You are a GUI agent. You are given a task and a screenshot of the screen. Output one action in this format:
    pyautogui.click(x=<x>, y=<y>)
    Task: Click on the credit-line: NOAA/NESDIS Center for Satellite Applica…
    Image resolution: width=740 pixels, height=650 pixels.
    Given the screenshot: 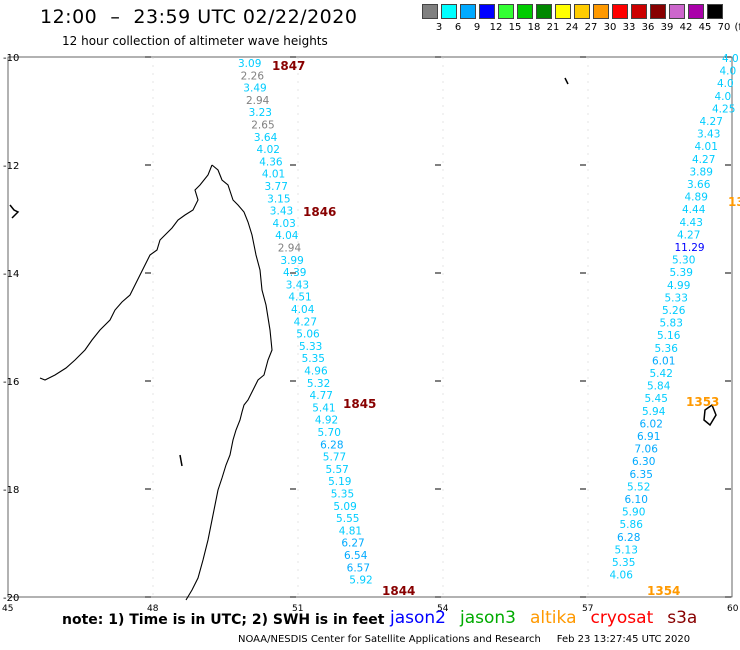 What is the action you would take?
    pyautogui.click(x=464, y=639)
    